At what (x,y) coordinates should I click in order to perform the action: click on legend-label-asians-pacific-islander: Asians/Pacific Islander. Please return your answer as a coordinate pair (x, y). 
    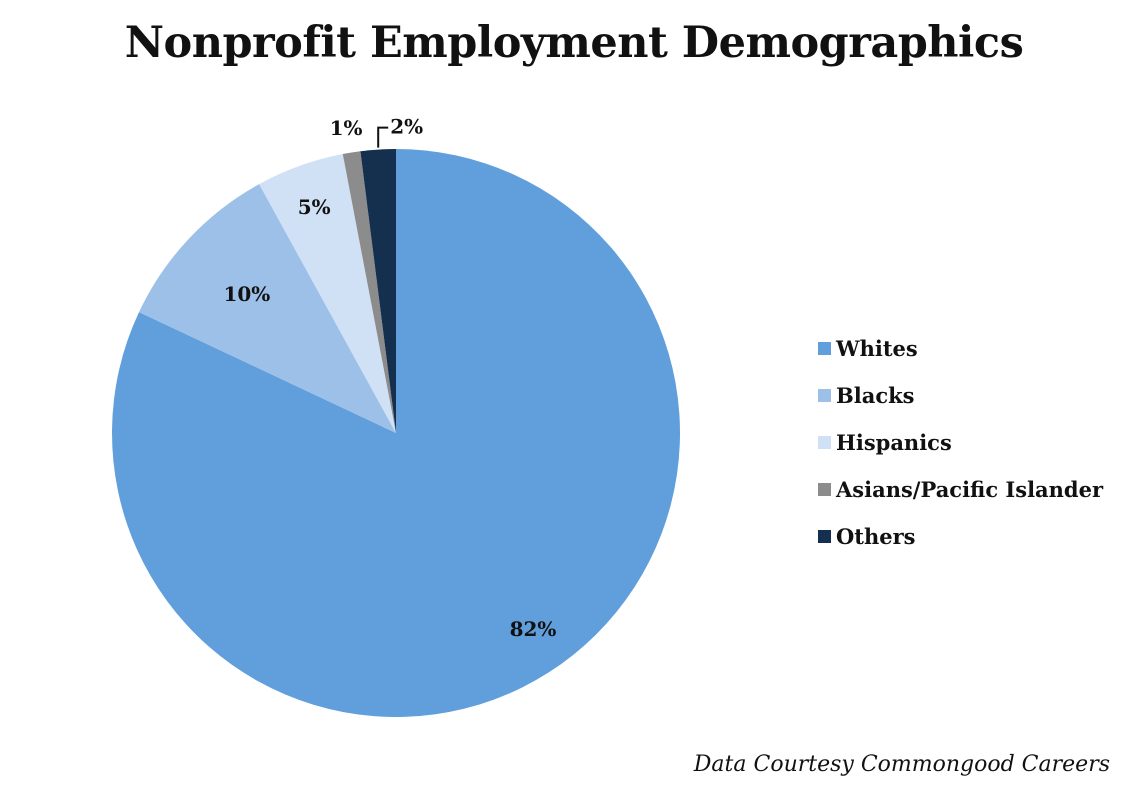
    Looking at the image, I should click on (970, 489).